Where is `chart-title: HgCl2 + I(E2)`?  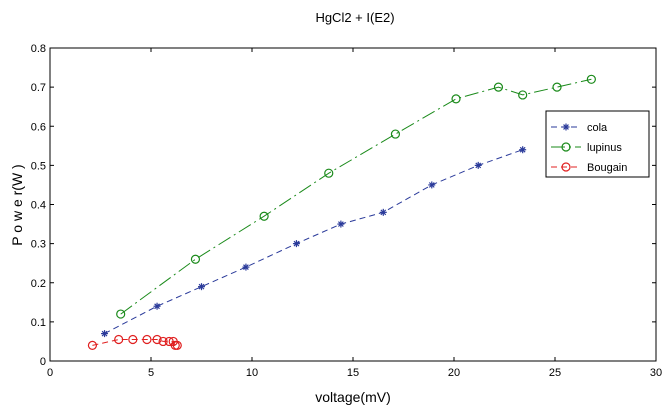 chart-title: HgCl2 + I(E2) is located at coordinates (354, 17).